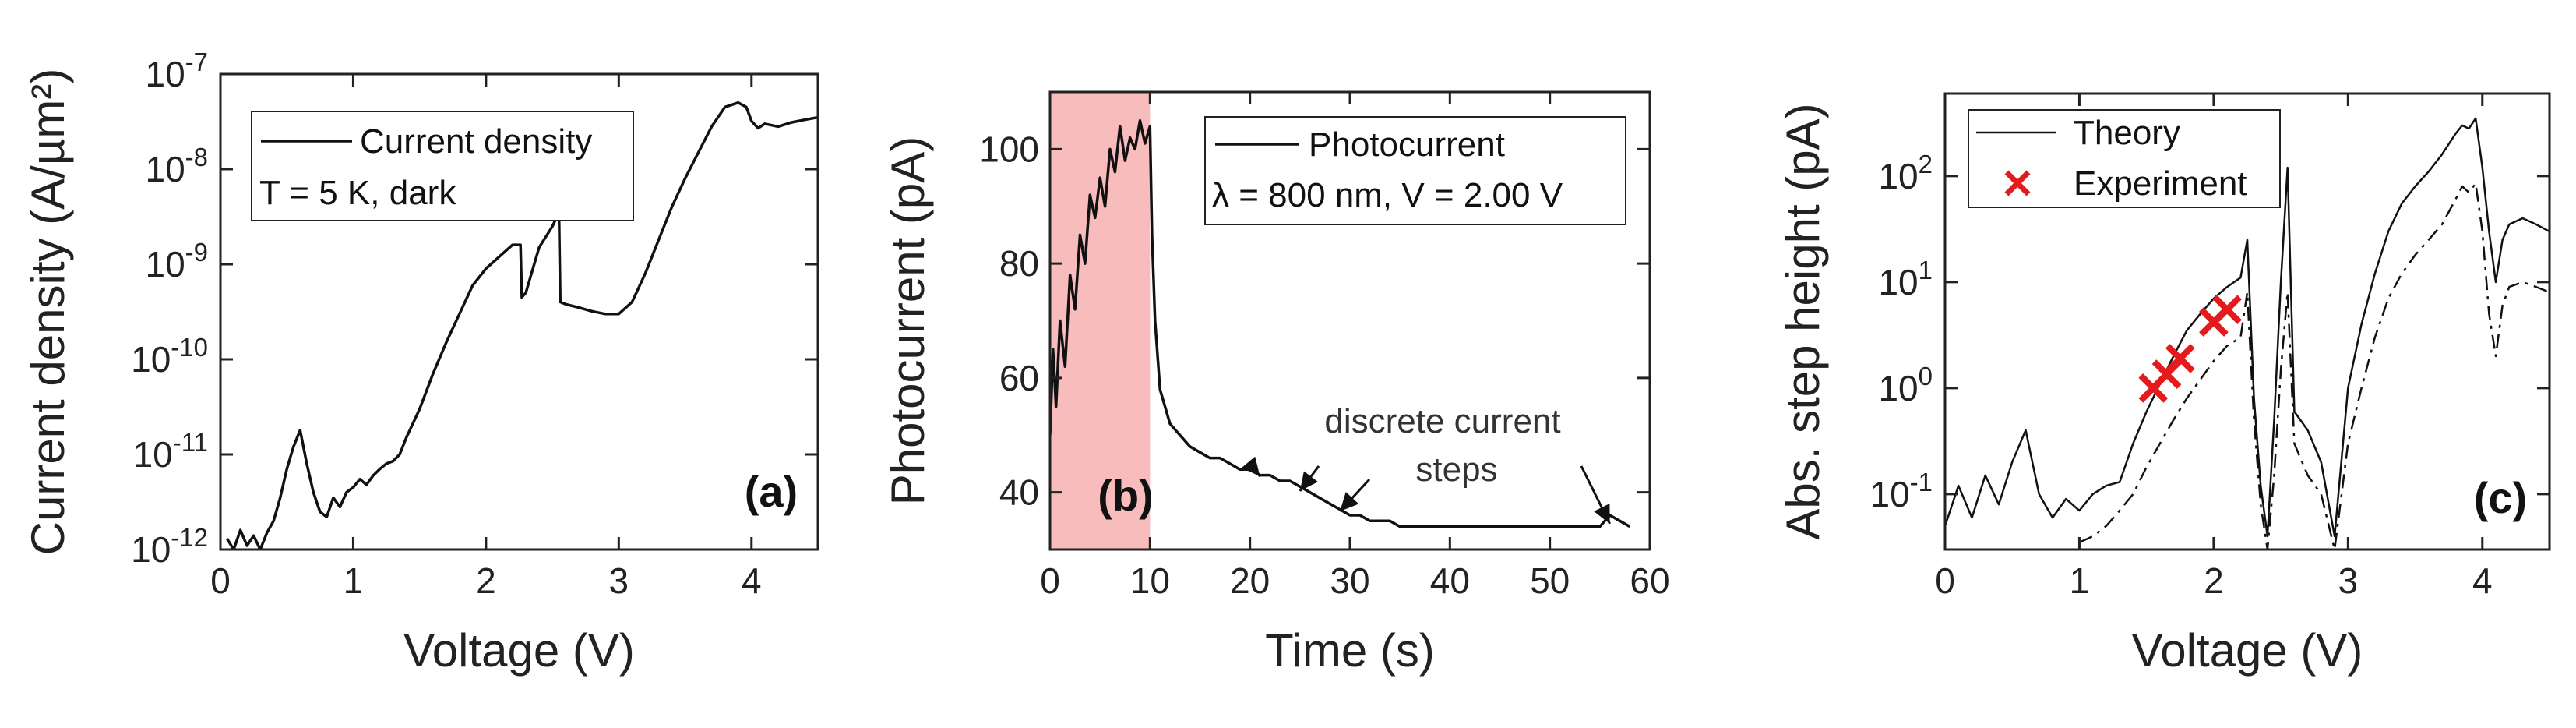 The height and width of the screenshot is (728, 2576). Describe the element at coordinates (2500, 498) in the screenshot. I see `panel-label: (c)` at that location.